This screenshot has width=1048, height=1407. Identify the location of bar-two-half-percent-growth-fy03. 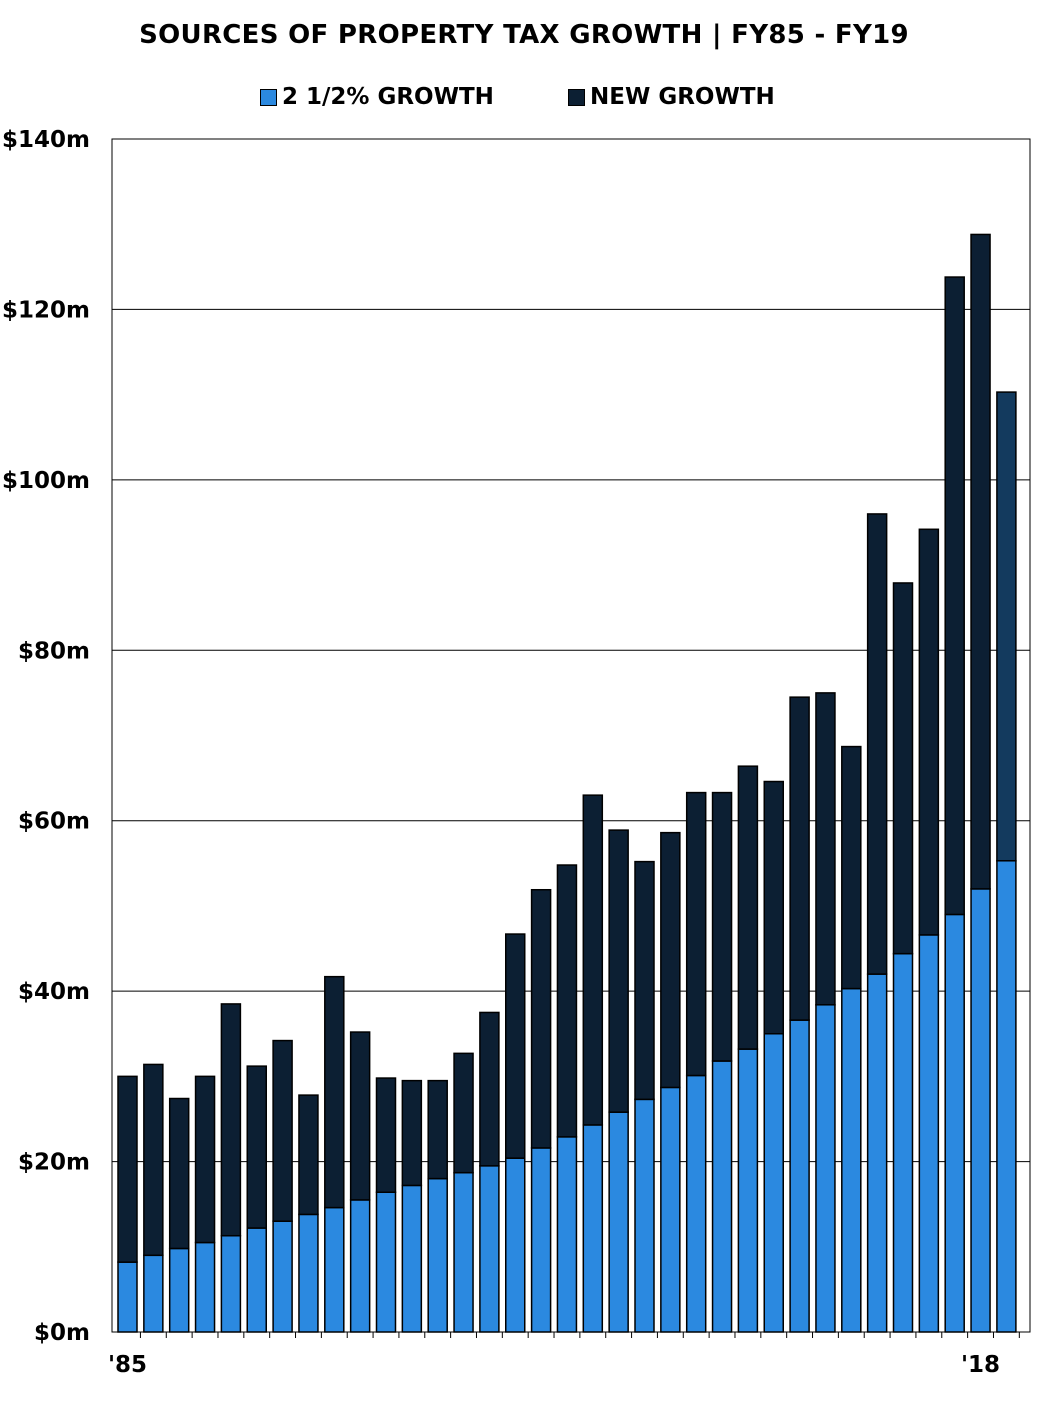
(593, 1228).